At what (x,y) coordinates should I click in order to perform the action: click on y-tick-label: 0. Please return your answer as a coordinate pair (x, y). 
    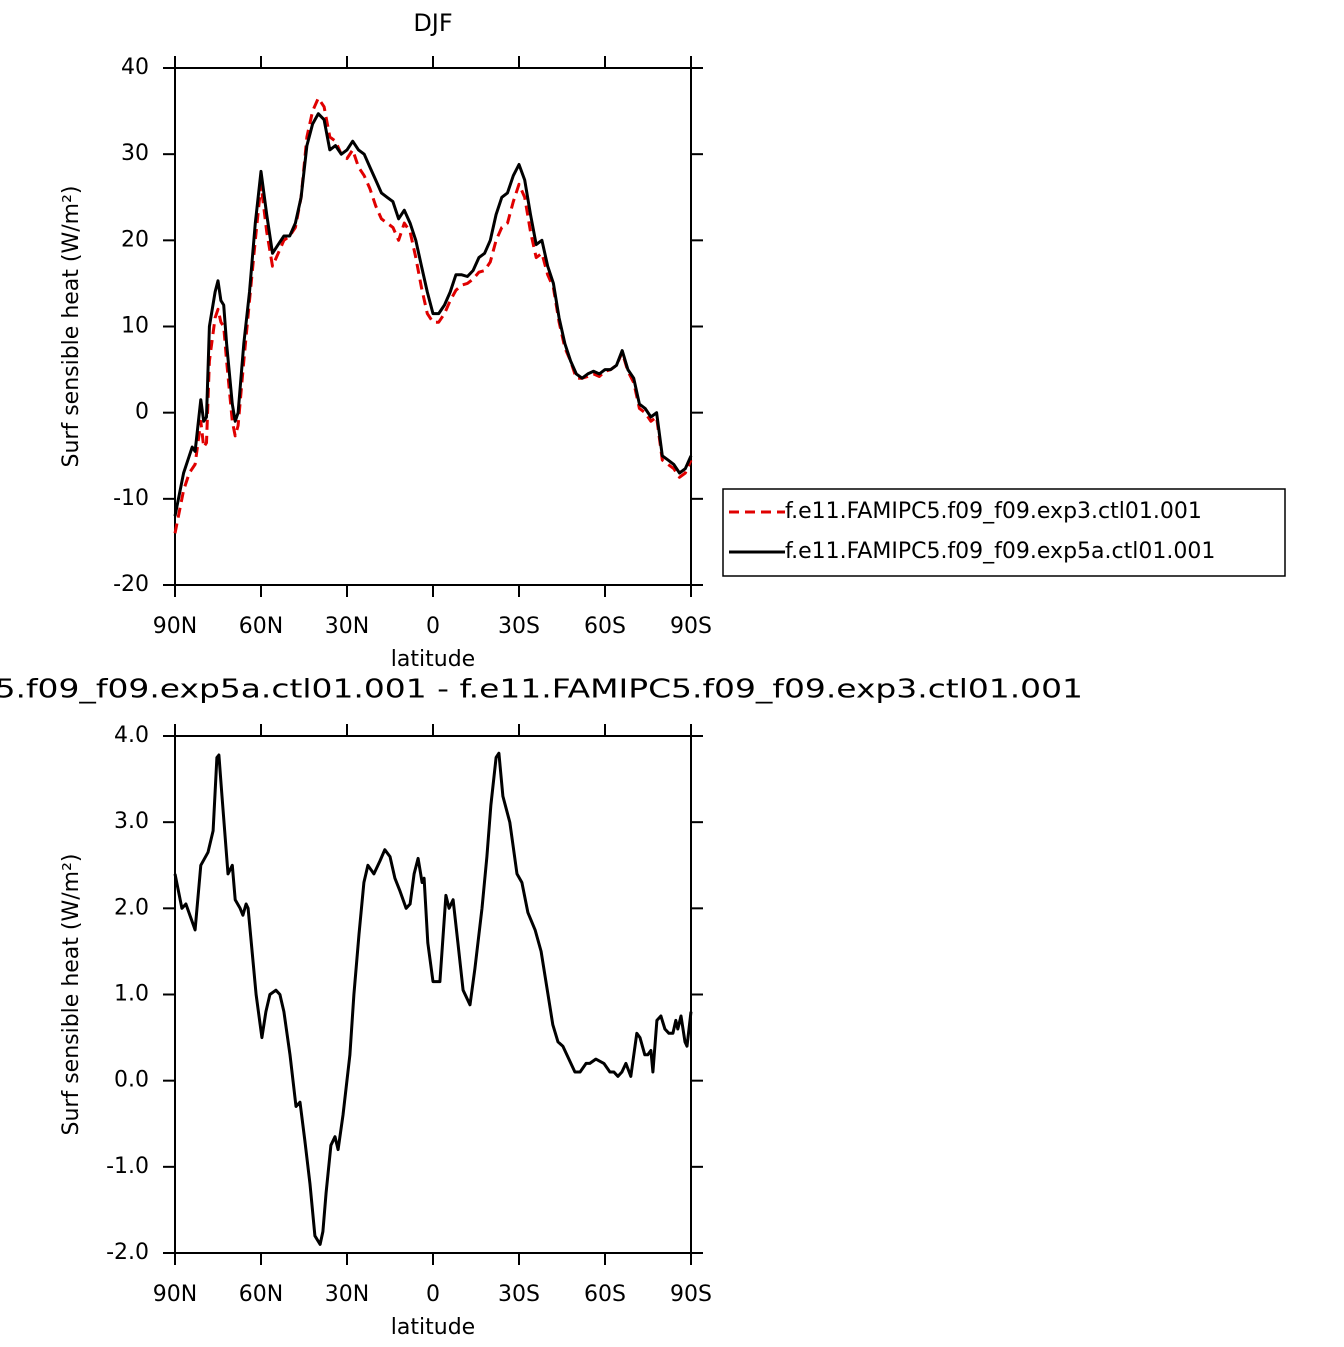
    Looking at the image, I should click on (142, 412).